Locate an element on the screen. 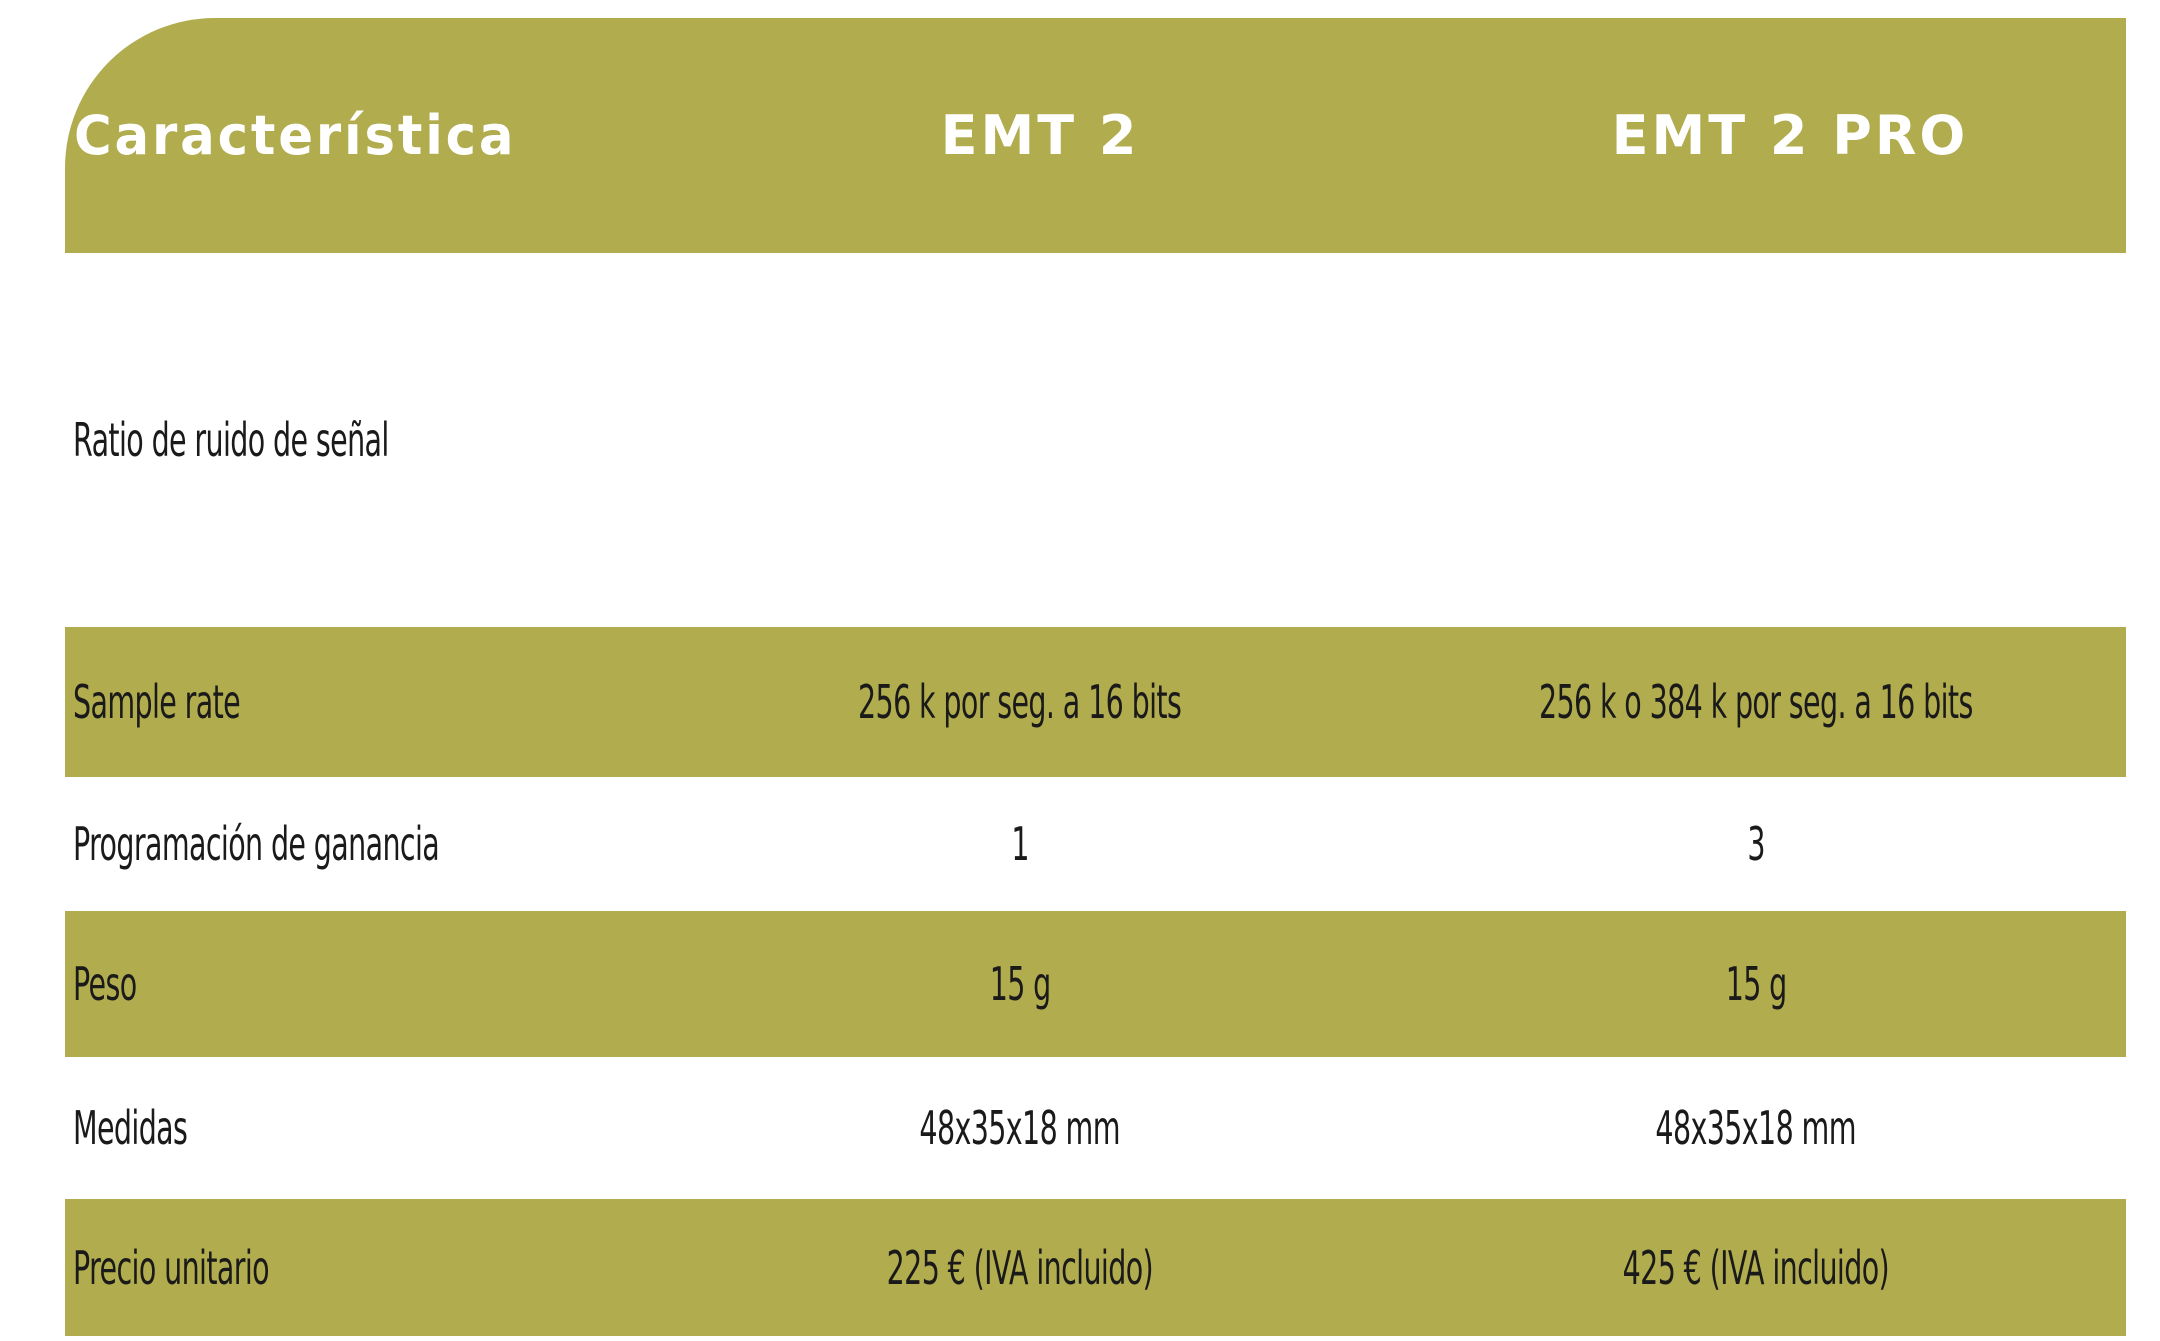 Image resolution: width=2160 pixels, height=1341 pixels. row-label-cell: Medidas is located at coordinates (165, 1128).